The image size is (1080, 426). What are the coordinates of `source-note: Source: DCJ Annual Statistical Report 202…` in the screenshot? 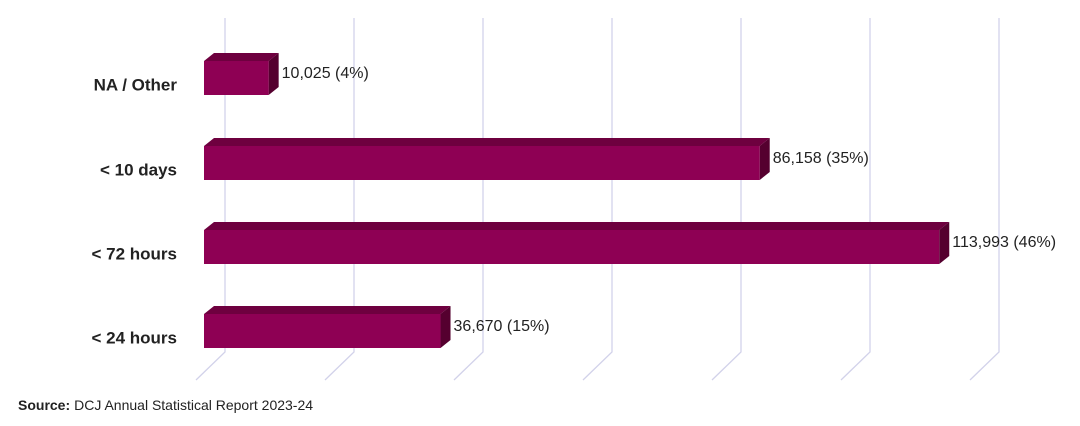 It's located at (165, 405).